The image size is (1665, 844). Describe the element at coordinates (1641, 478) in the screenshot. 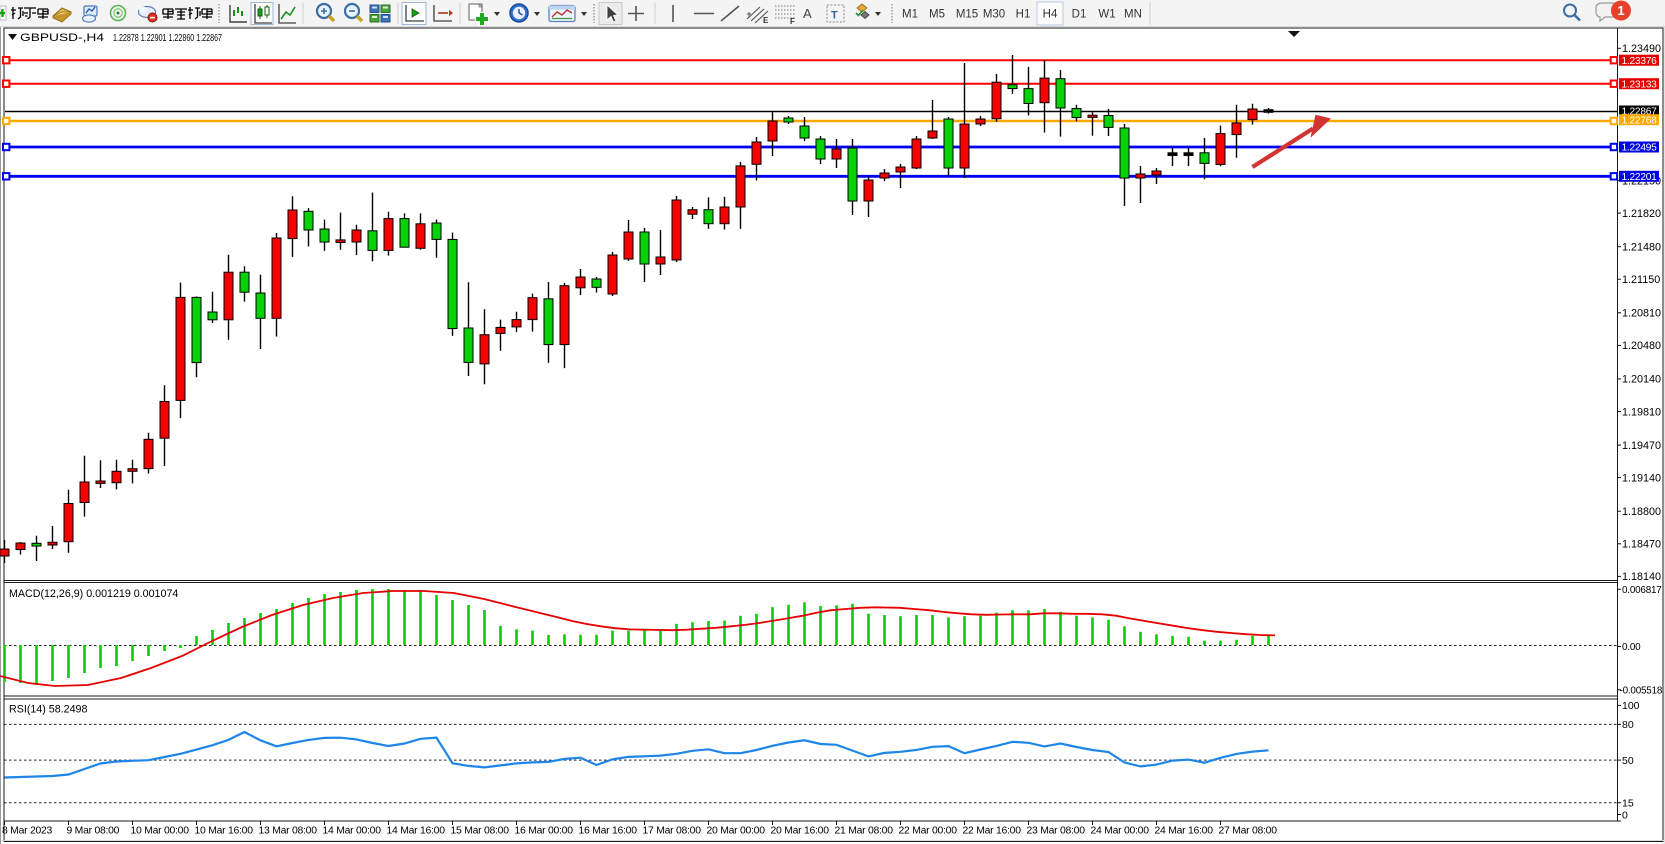

I see `svg-text: 1.19140` at that location.